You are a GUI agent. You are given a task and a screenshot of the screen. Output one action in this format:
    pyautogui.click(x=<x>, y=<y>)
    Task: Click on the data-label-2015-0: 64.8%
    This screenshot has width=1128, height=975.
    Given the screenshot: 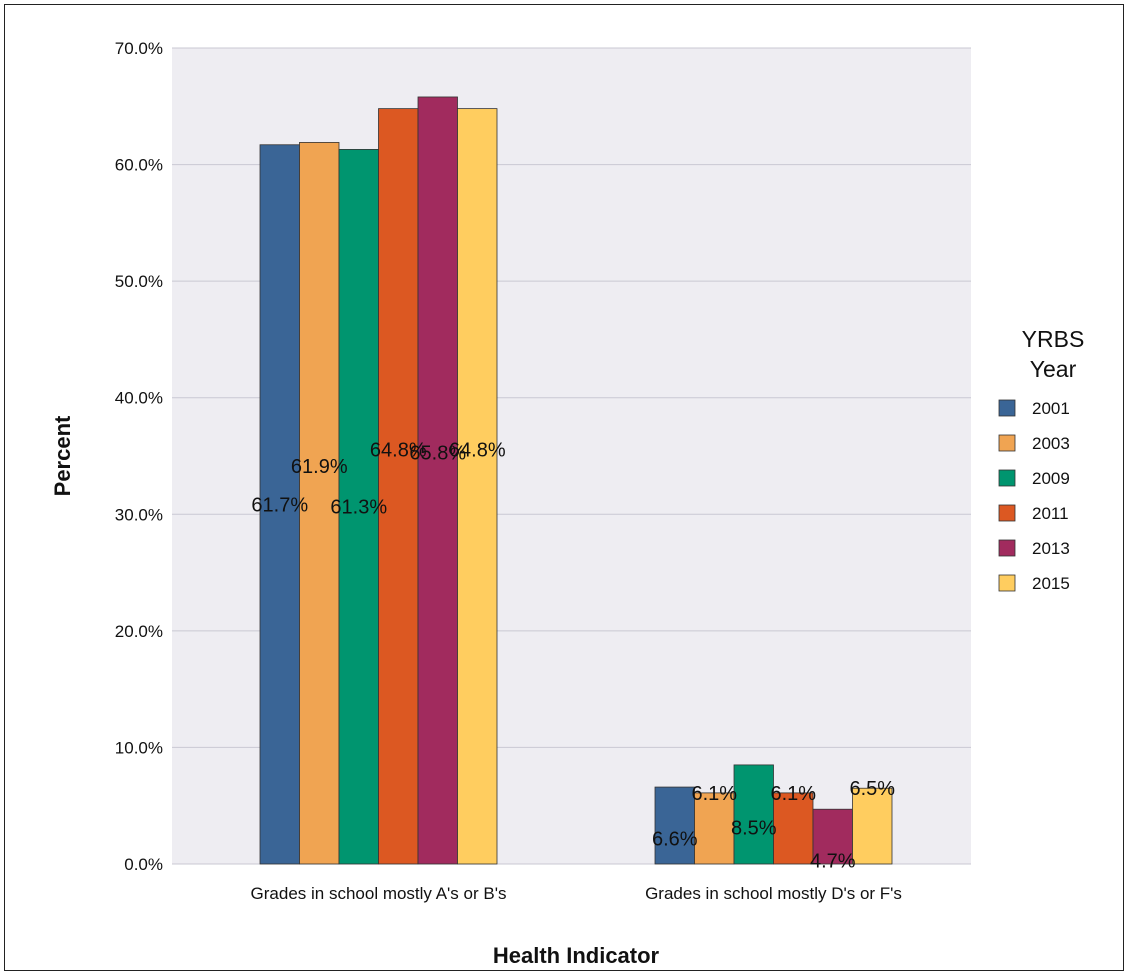 What is the action you would take?
    pyautogui.click(x=477, y=450)
    